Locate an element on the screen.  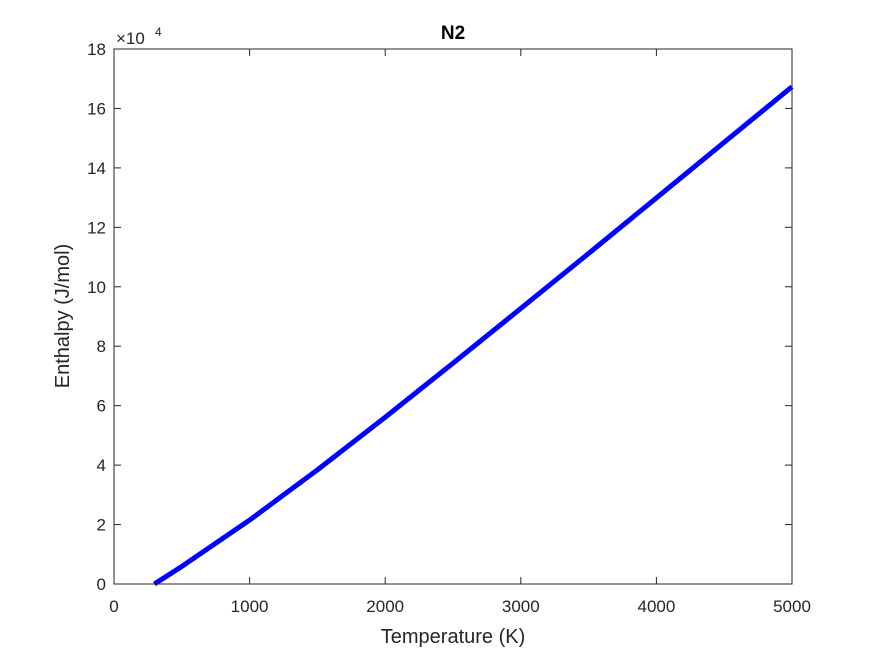
x-axis-label: Temperature (K) is located at coordinates (453, 637).